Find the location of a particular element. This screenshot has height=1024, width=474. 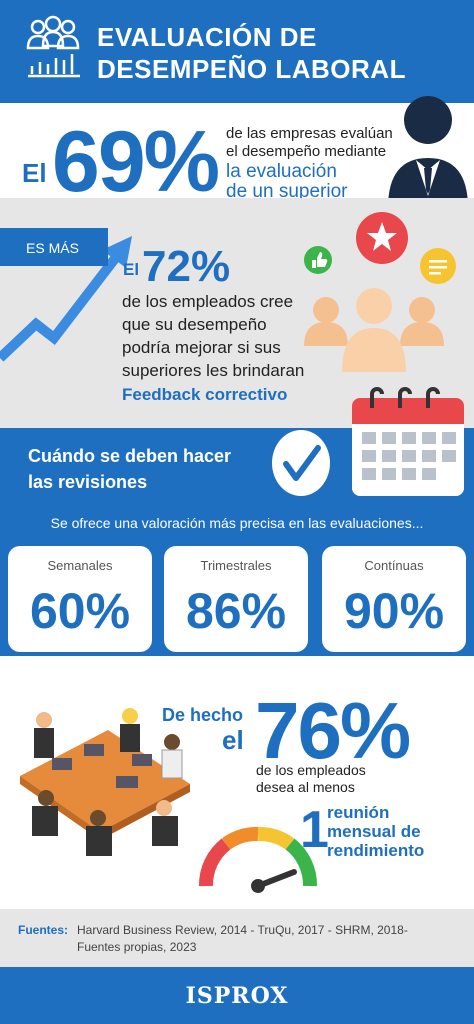

stat3-highlight1: reunión is located at coordinates (358, 812).